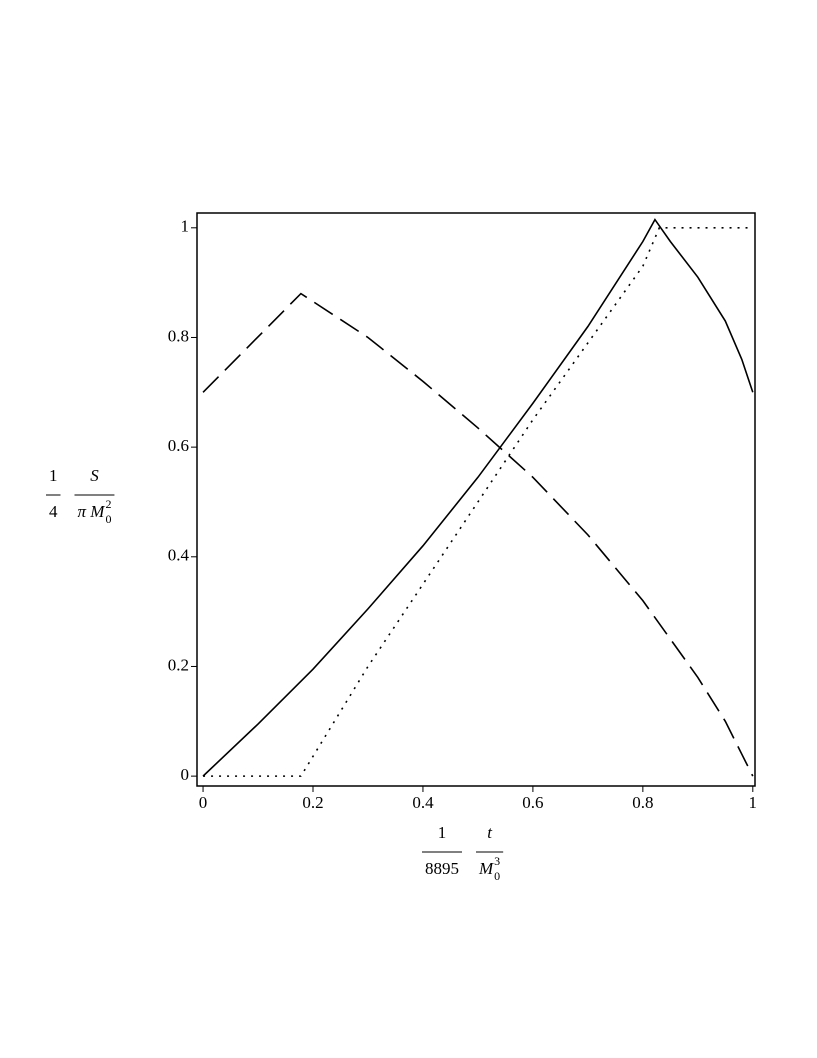  Describe the element at coordinates (92, 511) in the screenshot. I see `math-base: π M` at that location.